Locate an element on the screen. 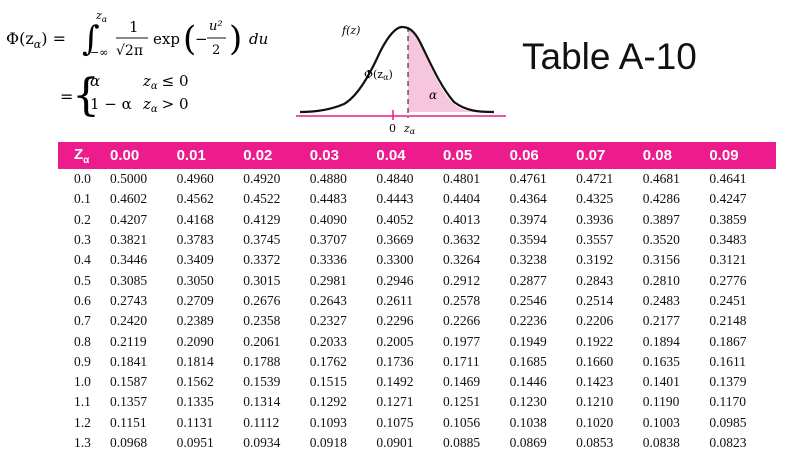 This screenshot has height=476, width=790. table-cell: 0.3121 is located at coordinates (728, 260).